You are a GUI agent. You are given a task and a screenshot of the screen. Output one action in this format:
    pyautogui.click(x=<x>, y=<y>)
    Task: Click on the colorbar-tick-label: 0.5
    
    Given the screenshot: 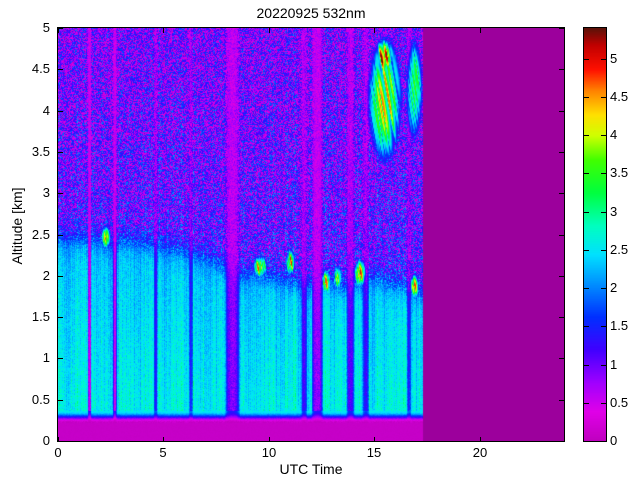 What is the action you would take?
    pyautogui.click(x=619, y=402)
    